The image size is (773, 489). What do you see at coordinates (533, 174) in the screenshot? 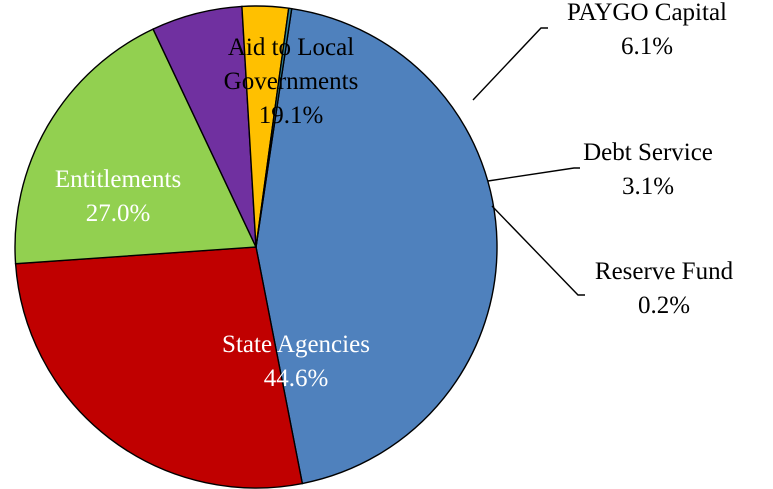
I see `leader-line-debt-service` at bounding box center [533, 174].